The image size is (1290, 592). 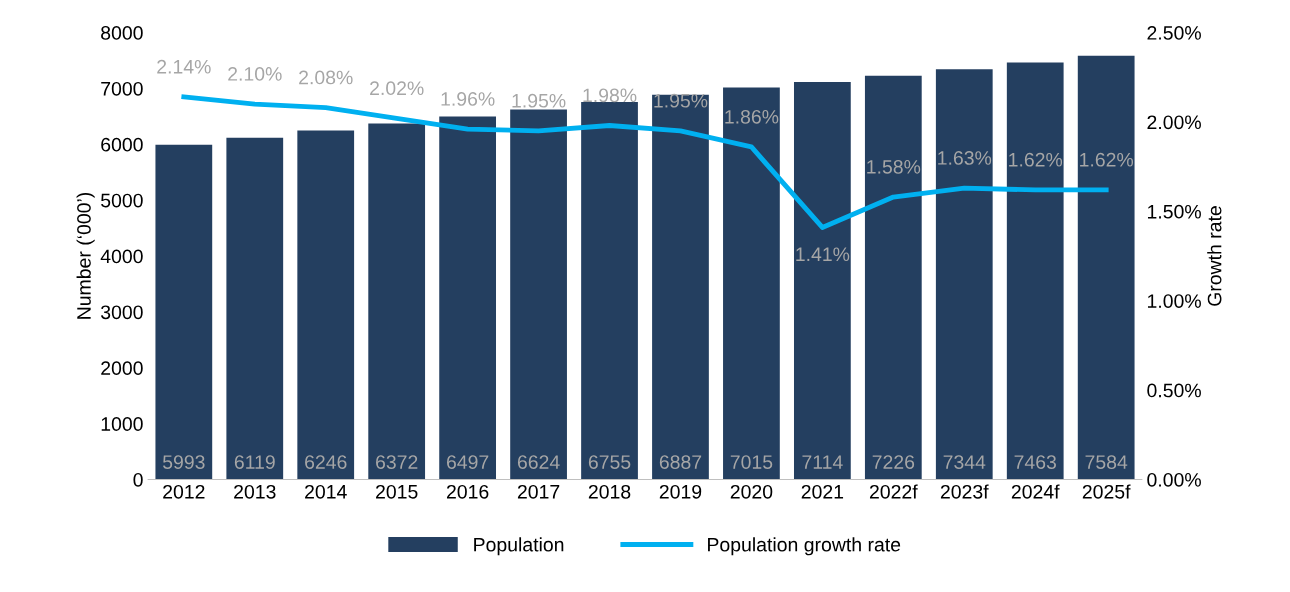 I want to click on data-label: 6372, so click(x=397, y=462).